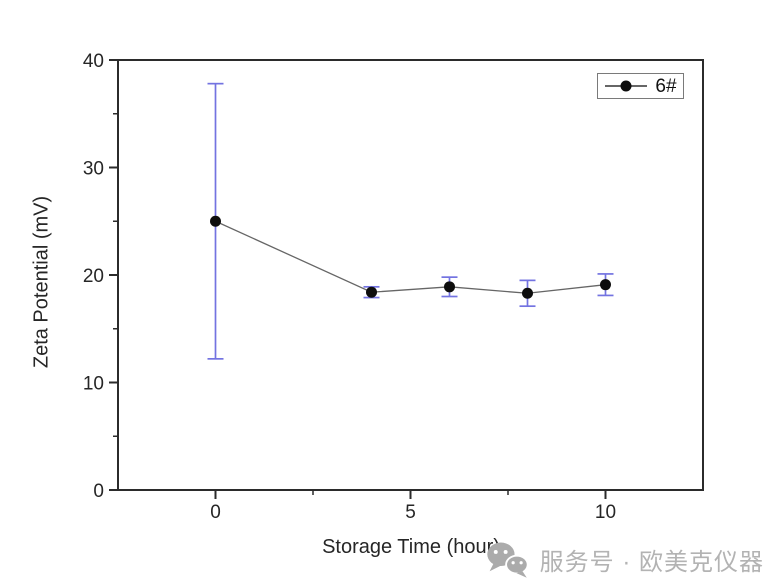 The height and width of the screenshot is (585, 780). I want to click on watermark: 服务号 · 欧美克仪器, so click(624, 559).